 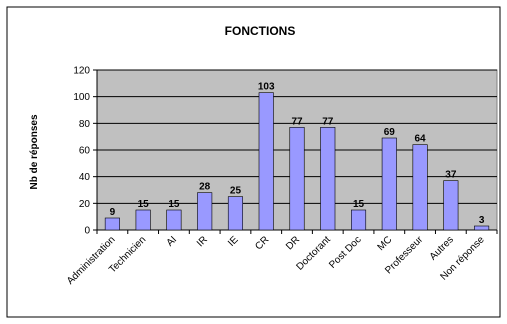 I want to click on bar-mc, so click(x=389, y=184).